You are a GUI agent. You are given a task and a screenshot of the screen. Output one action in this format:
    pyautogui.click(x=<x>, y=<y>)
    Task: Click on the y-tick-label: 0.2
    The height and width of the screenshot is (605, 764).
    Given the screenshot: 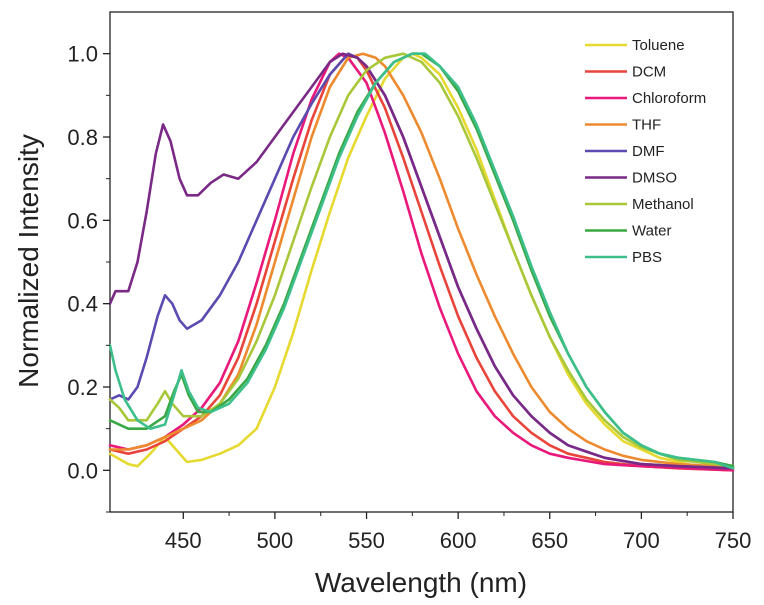 What is the action you would take?
    pyautogui.click(x=82, y=387)
    